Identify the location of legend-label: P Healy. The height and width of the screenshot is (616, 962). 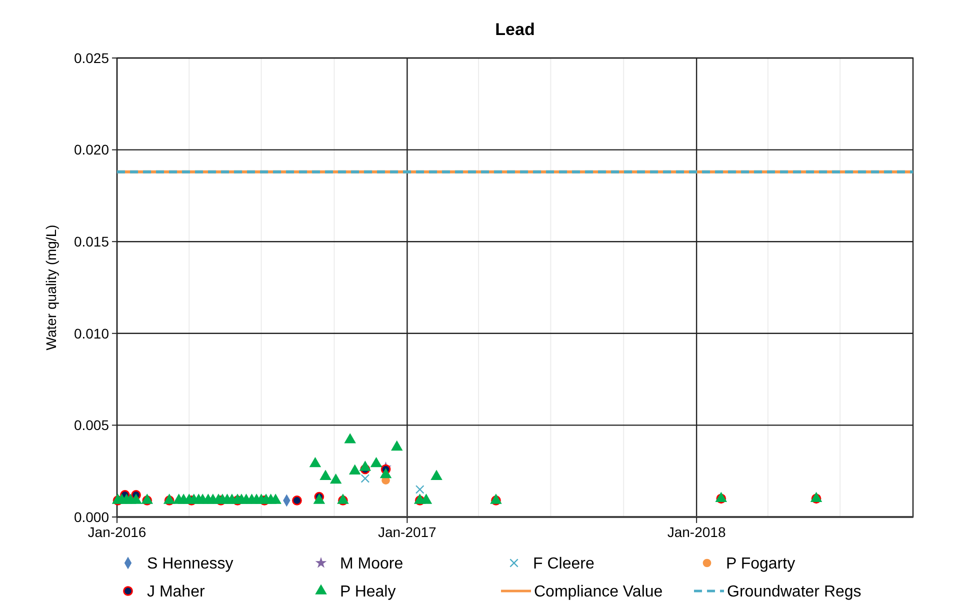
(368, 592).